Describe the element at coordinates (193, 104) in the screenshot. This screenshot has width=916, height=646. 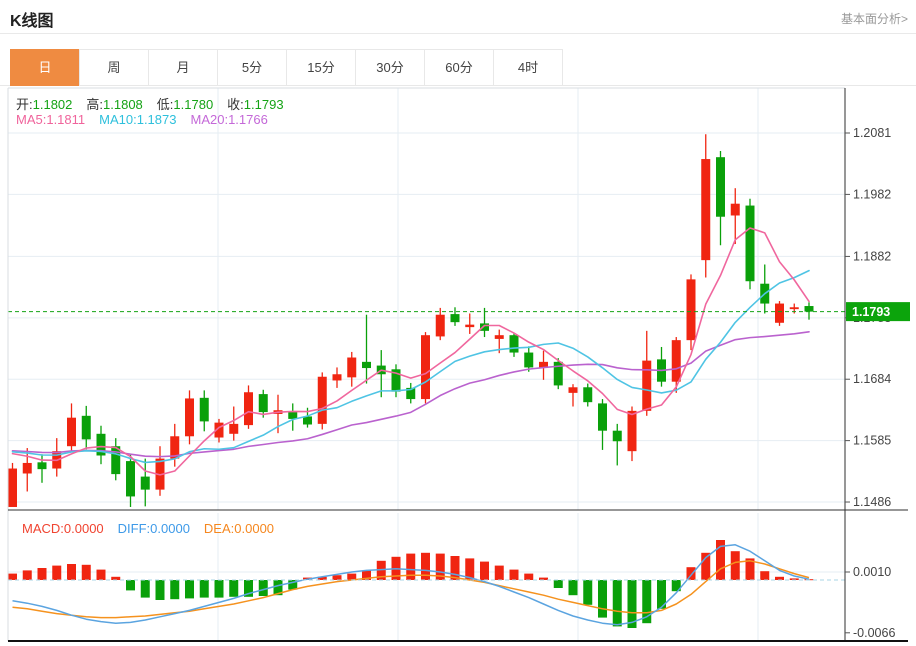
I see `readout-value: 1.1780` at that location.